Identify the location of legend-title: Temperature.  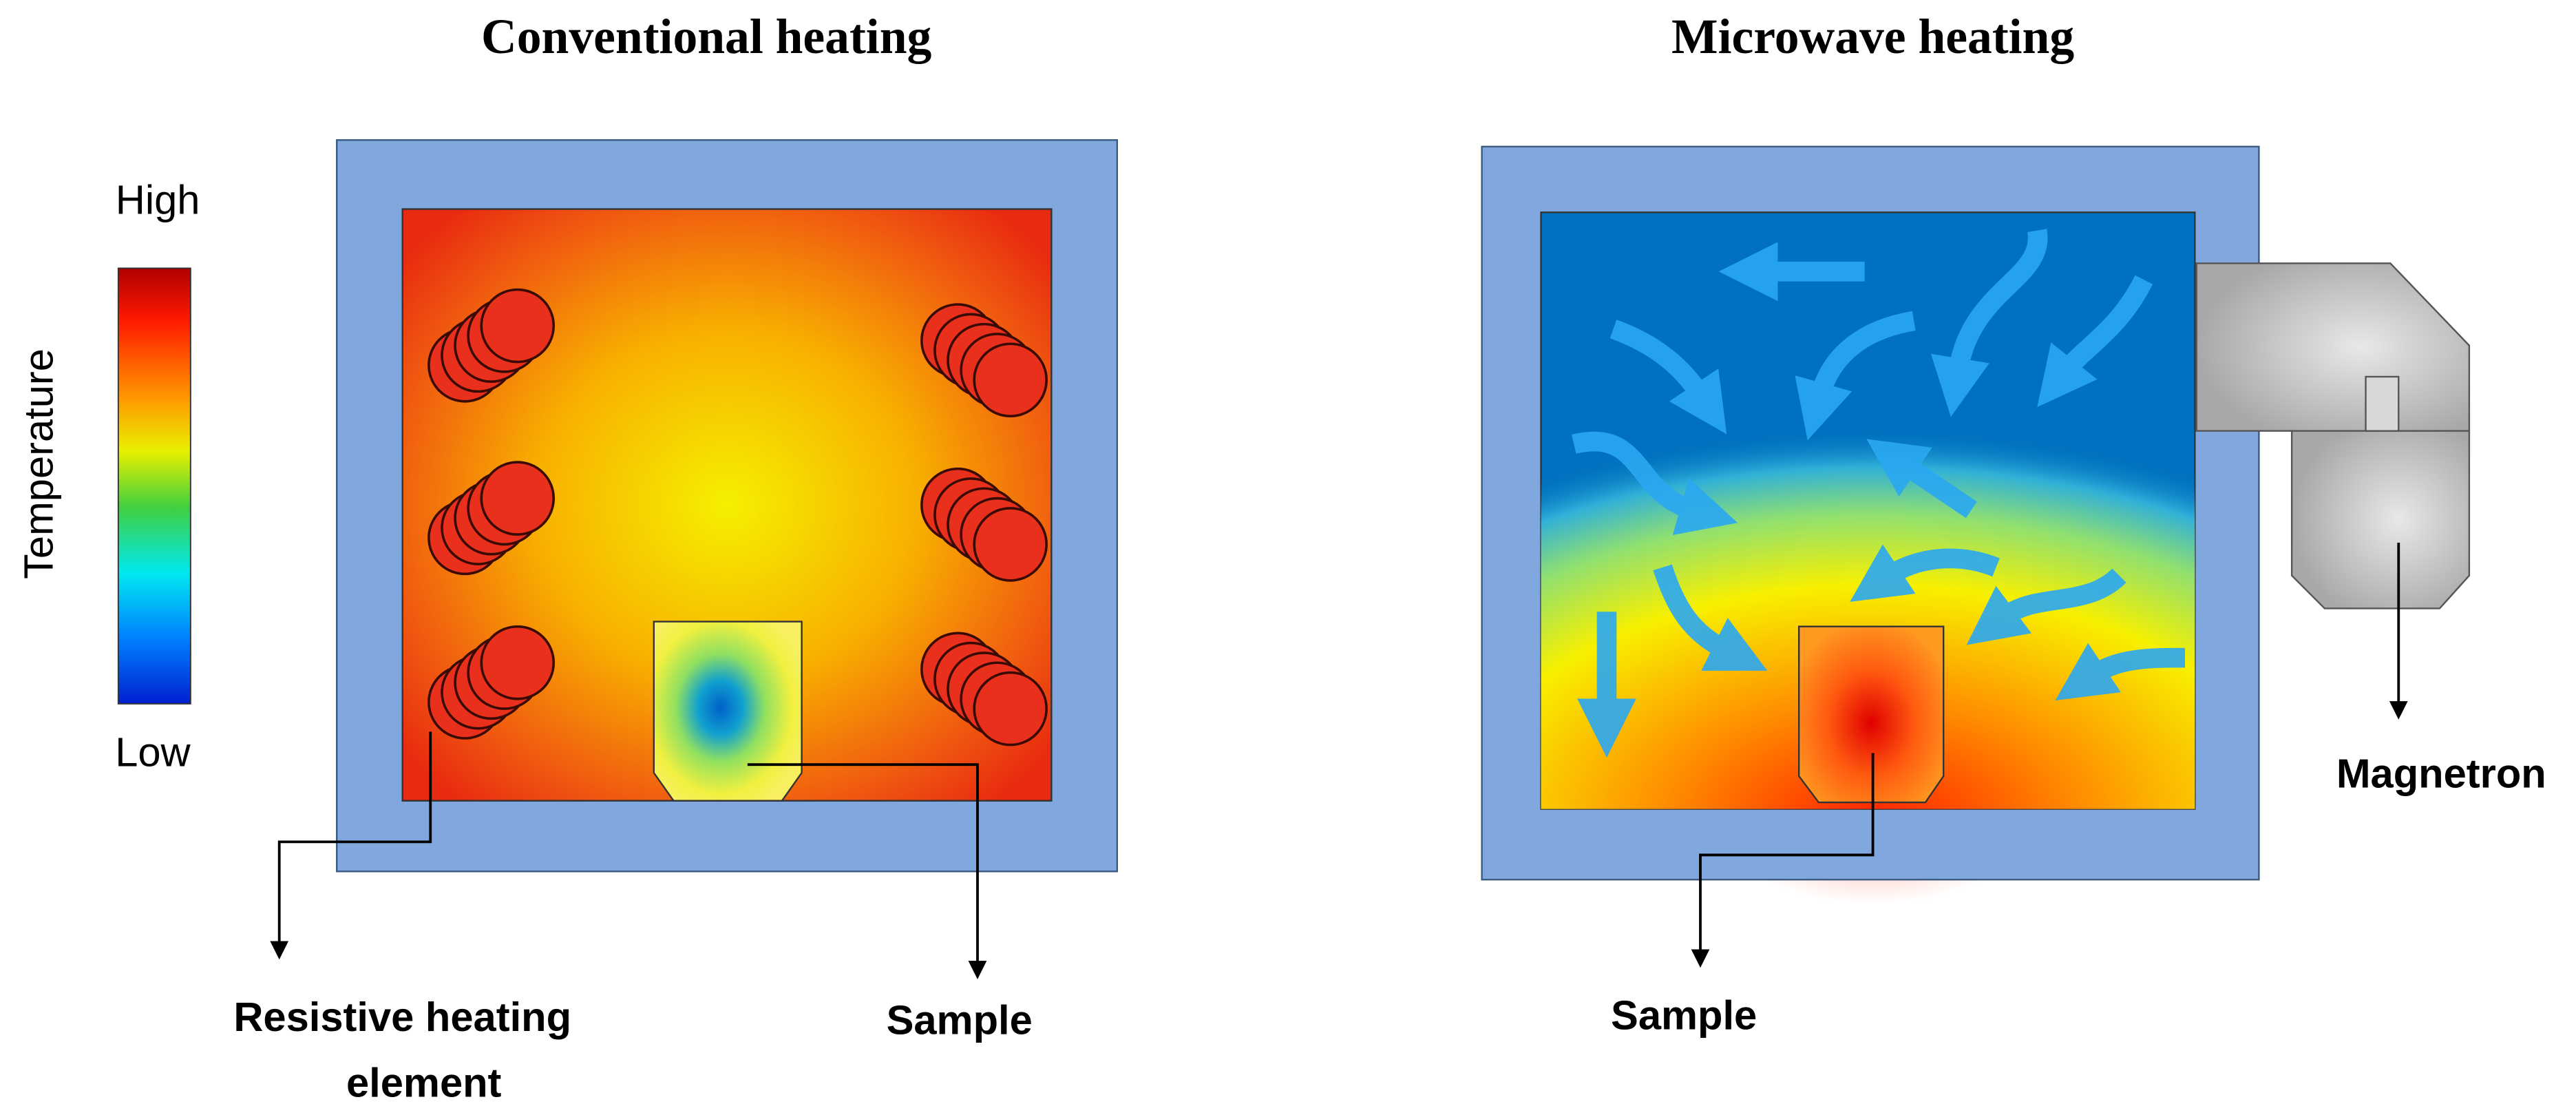
(38, 463).